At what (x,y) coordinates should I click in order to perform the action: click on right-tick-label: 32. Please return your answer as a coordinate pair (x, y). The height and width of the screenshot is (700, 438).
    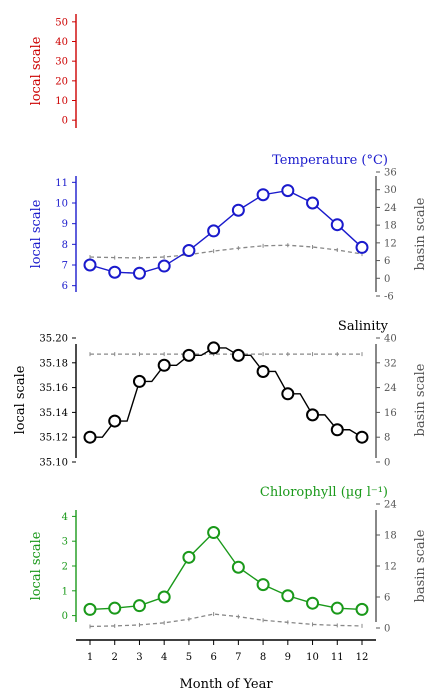
    Looking at the image, I should click on (390, 363).